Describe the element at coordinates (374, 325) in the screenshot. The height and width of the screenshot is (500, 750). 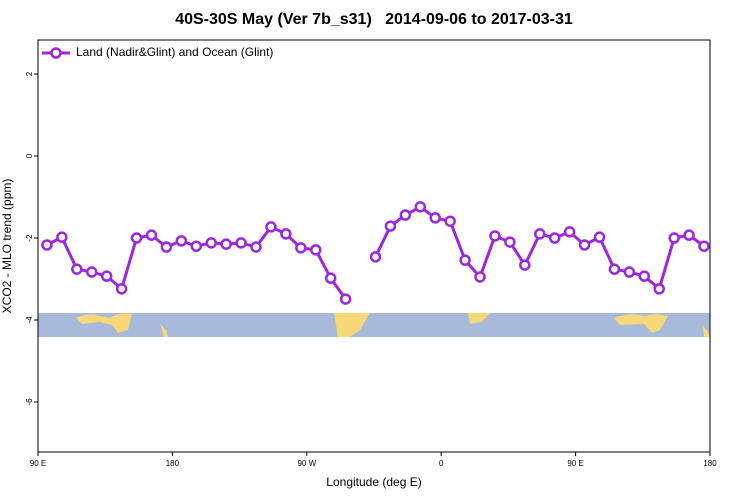
I see `map-strip` at that location.